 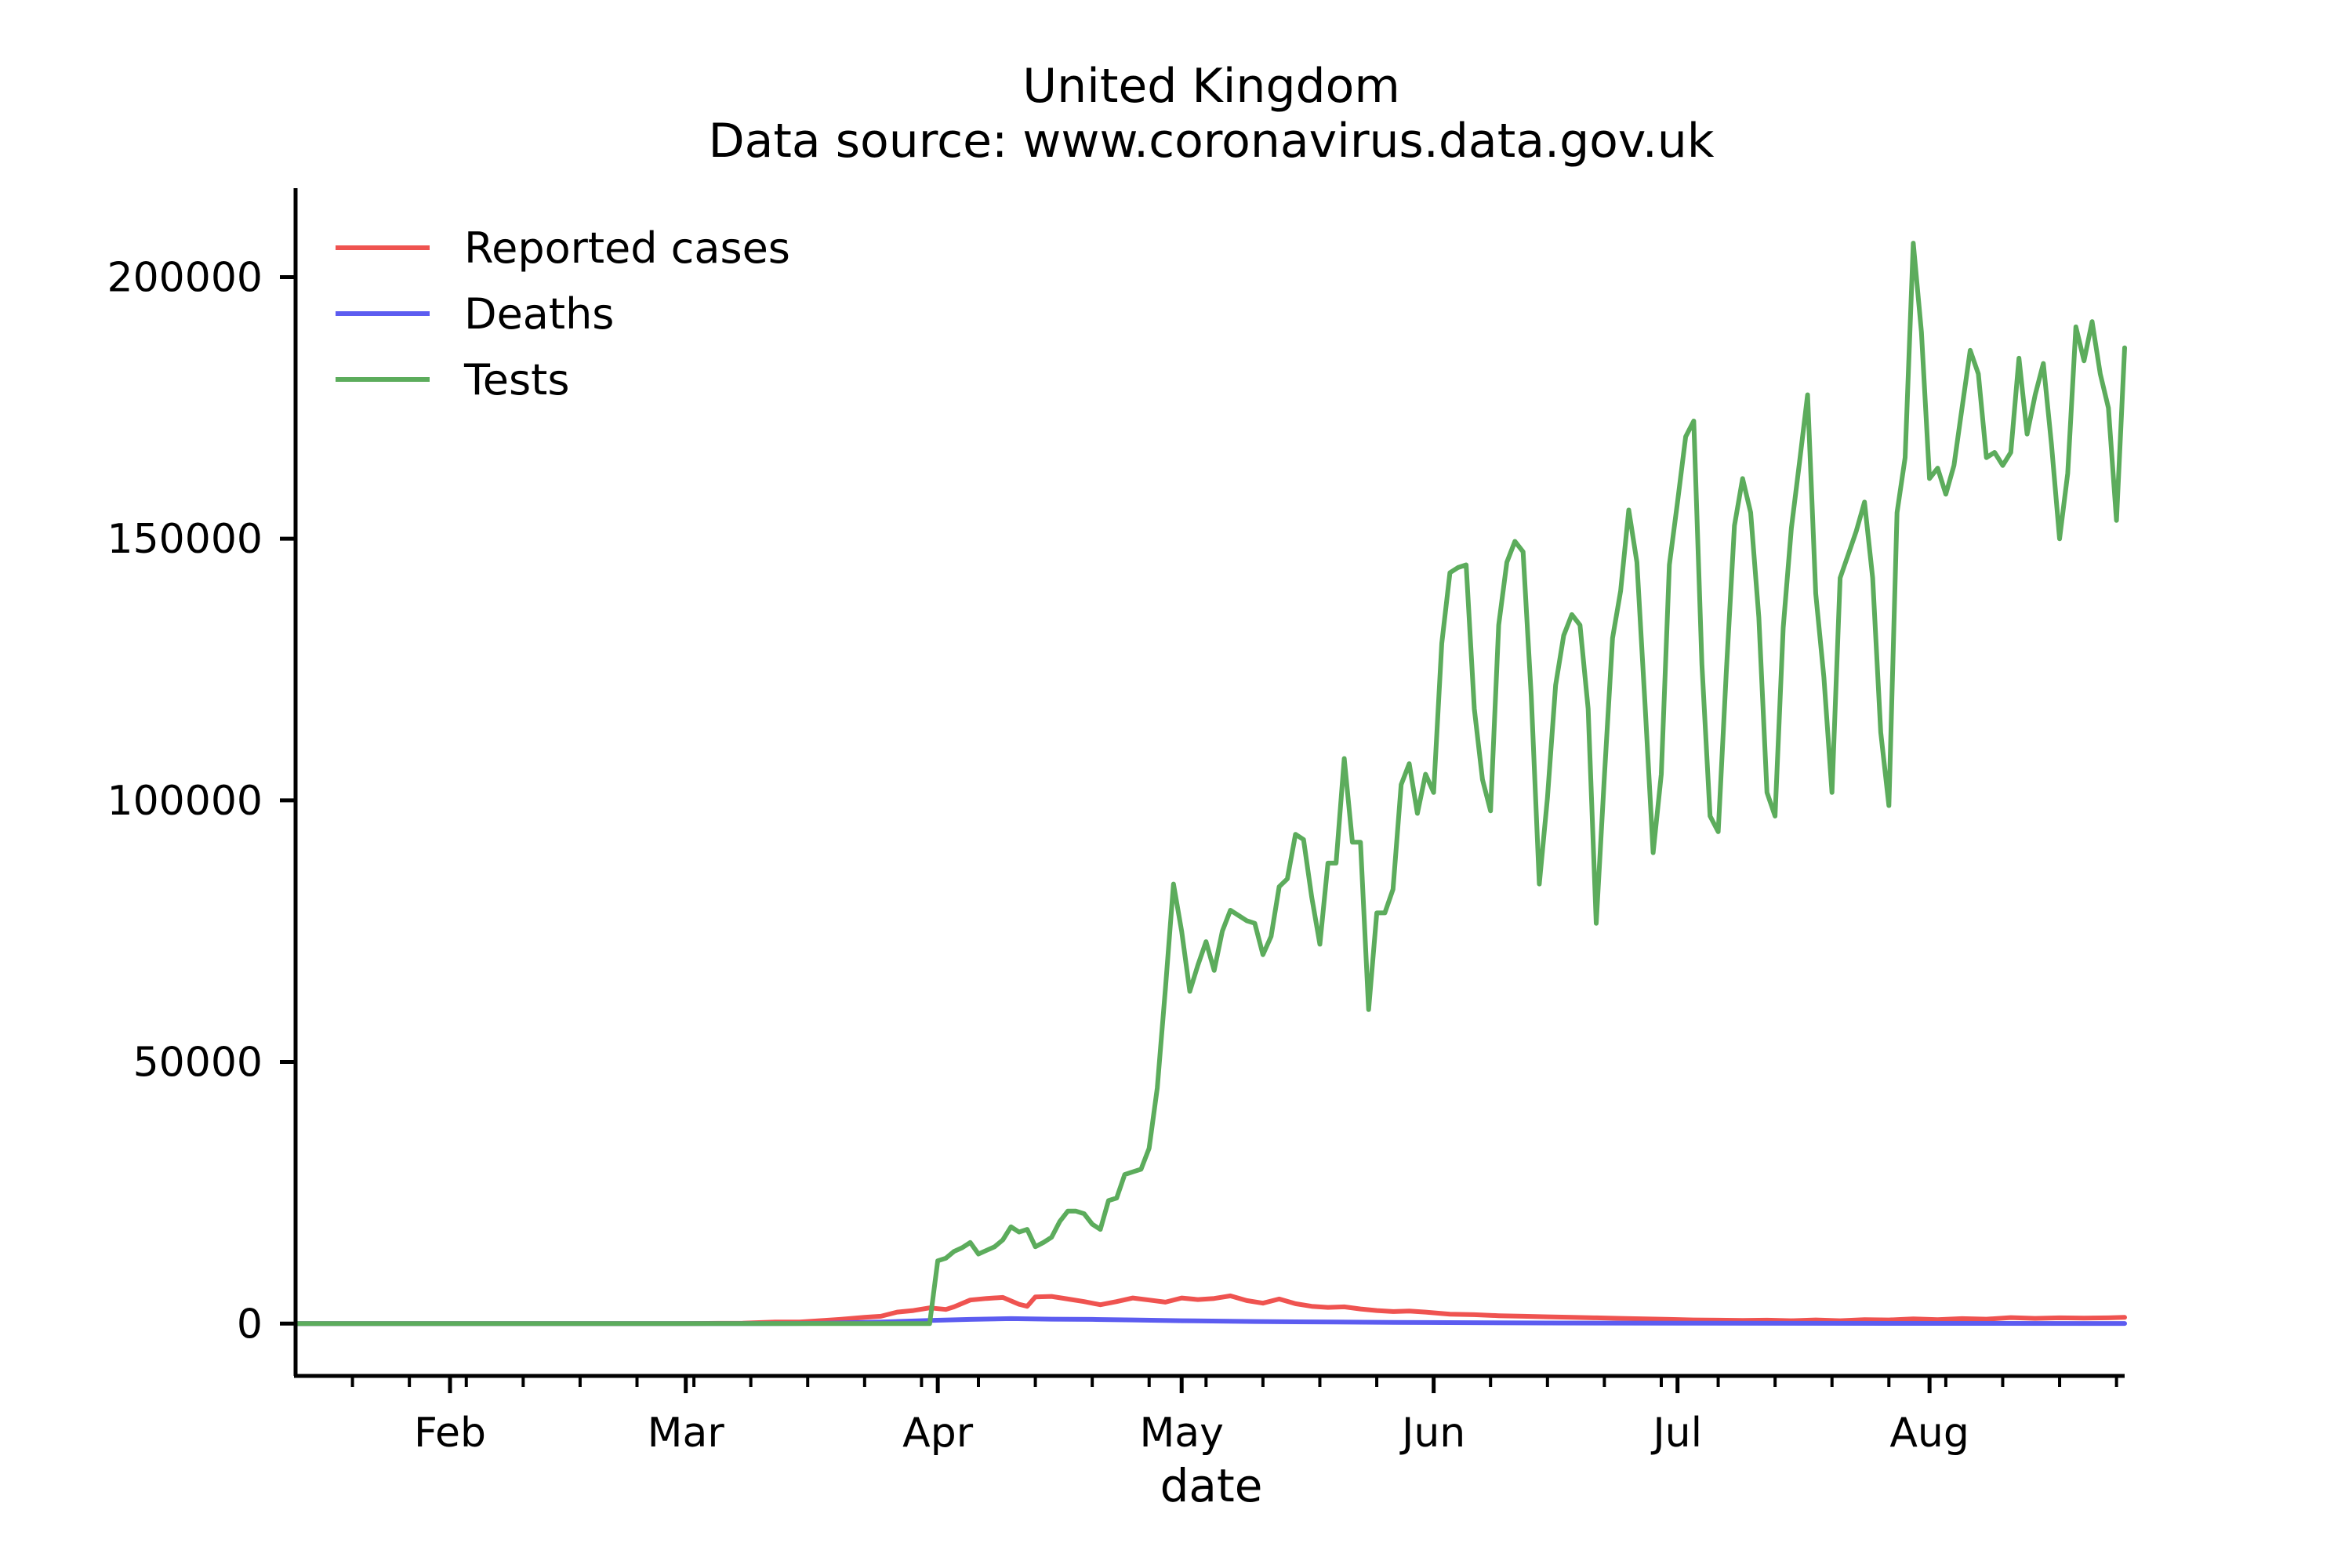 I want to click on y-tick-label: 200000, so click(x=185, y=277).